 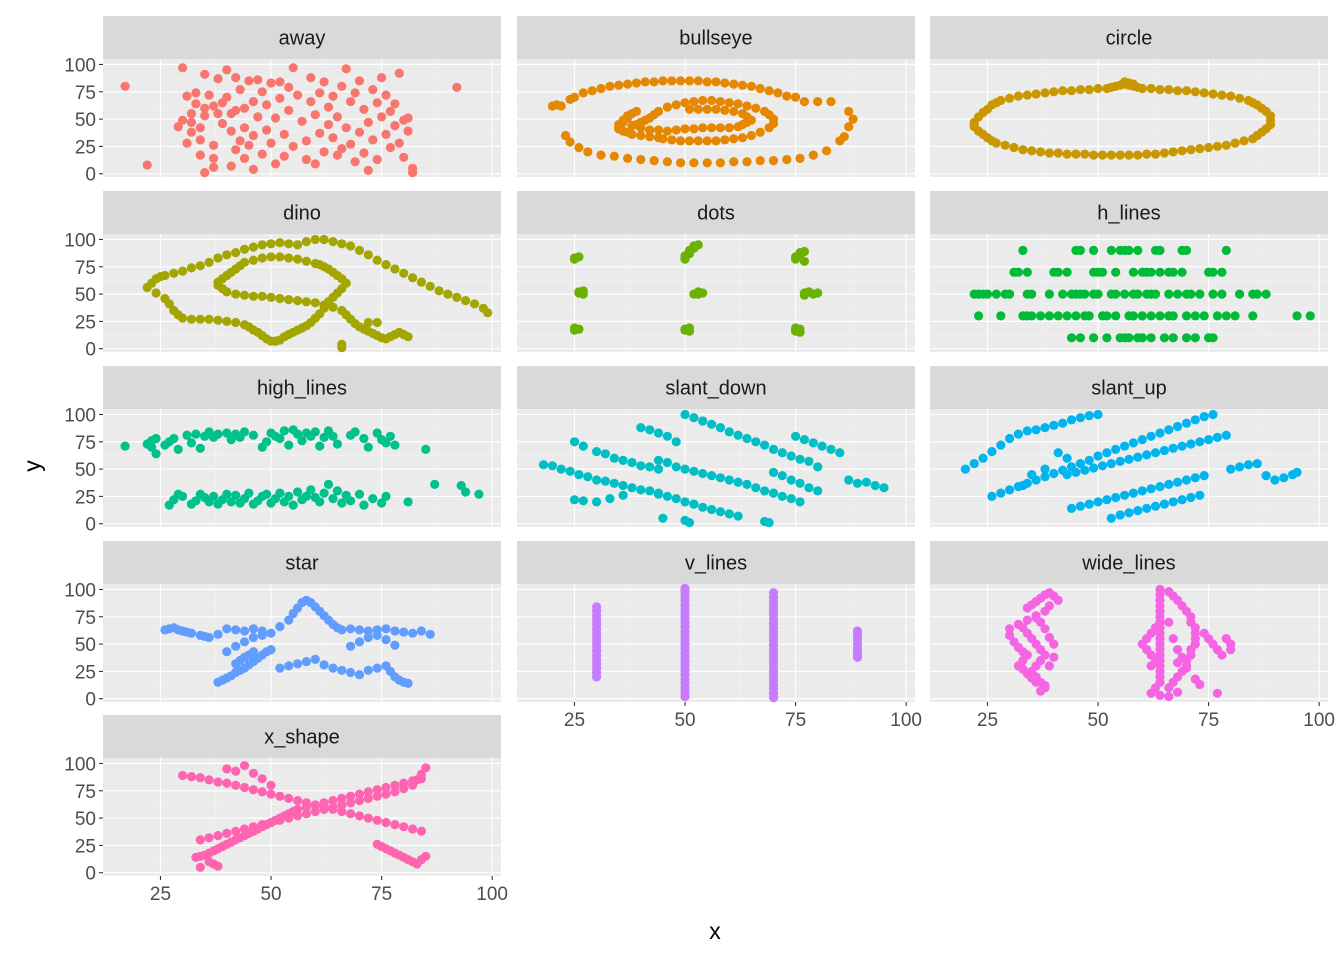 What do you see at coordinates (80, 590) in the screenshot?
I see `y-tick-label: 100` at bounding box center [80, 590].